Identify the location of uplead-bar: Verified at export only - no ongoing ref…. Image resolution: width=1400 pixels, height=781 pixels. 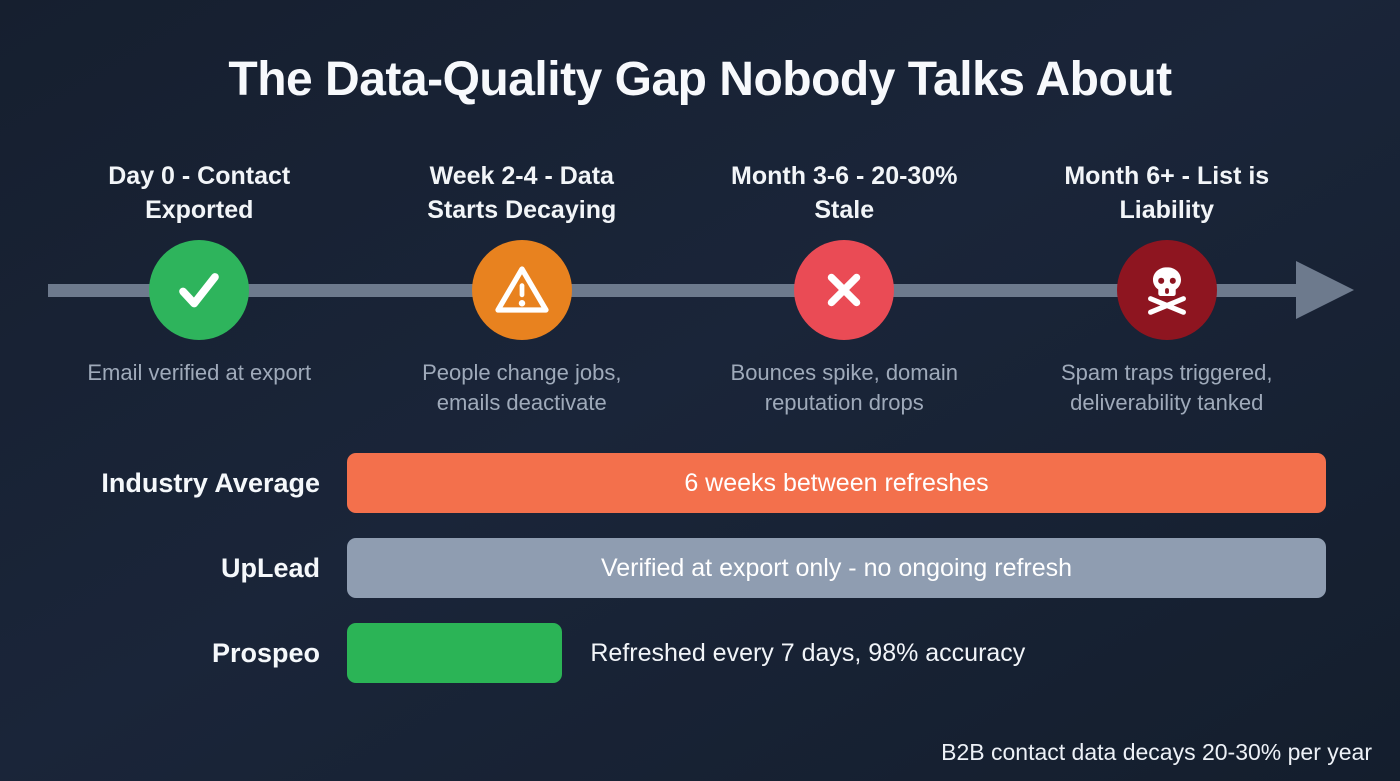
(836, 568).